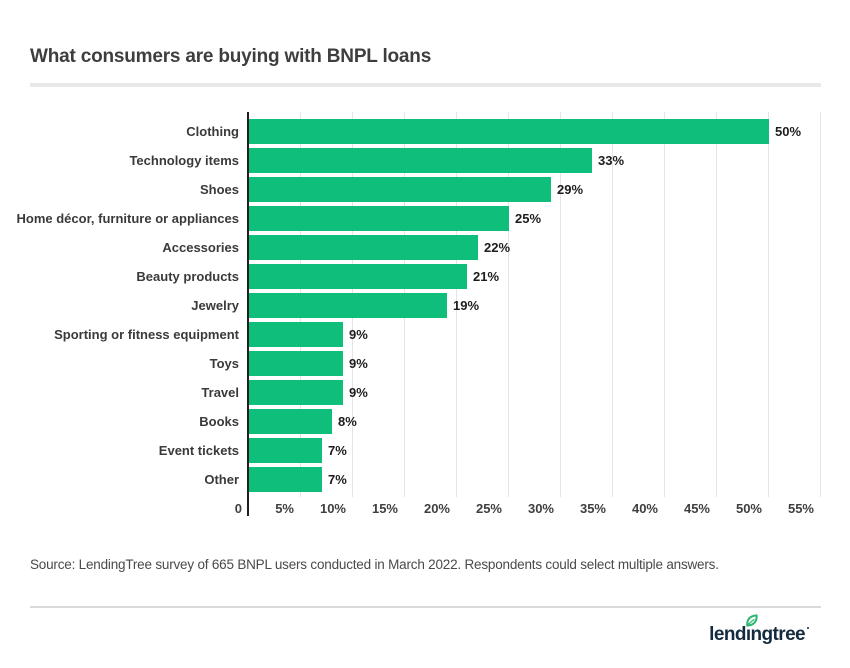 The height and width of the screenshot is (668, 850). I want to click on bar-row: Beauty products 21%, so click(425, 276).